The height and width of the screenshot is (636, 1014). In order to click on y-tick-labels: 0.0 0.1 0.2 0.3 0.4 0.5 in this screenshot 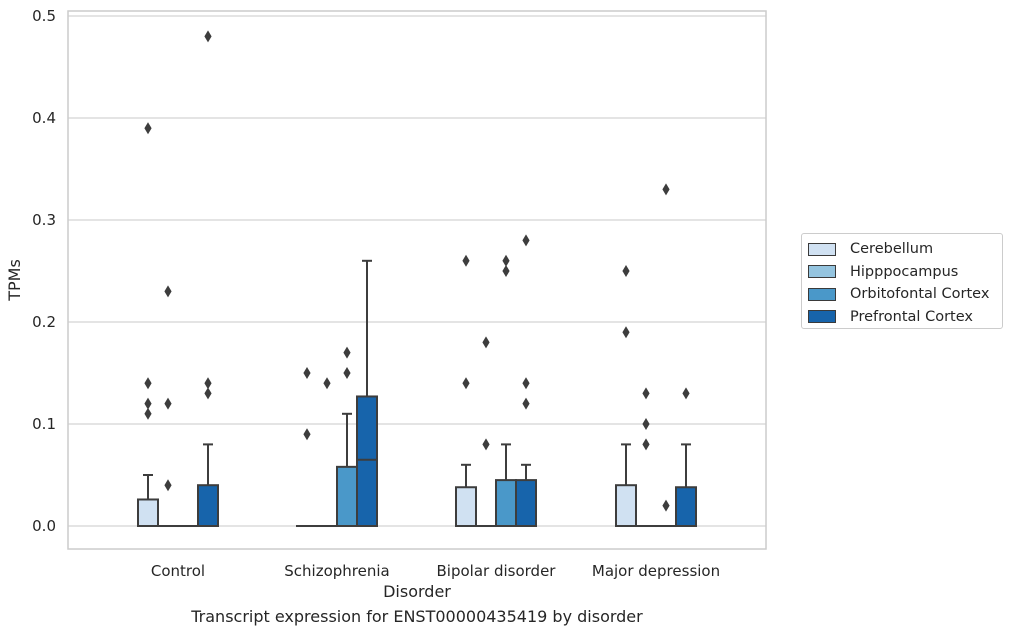, I will do `click(44, 271)`.